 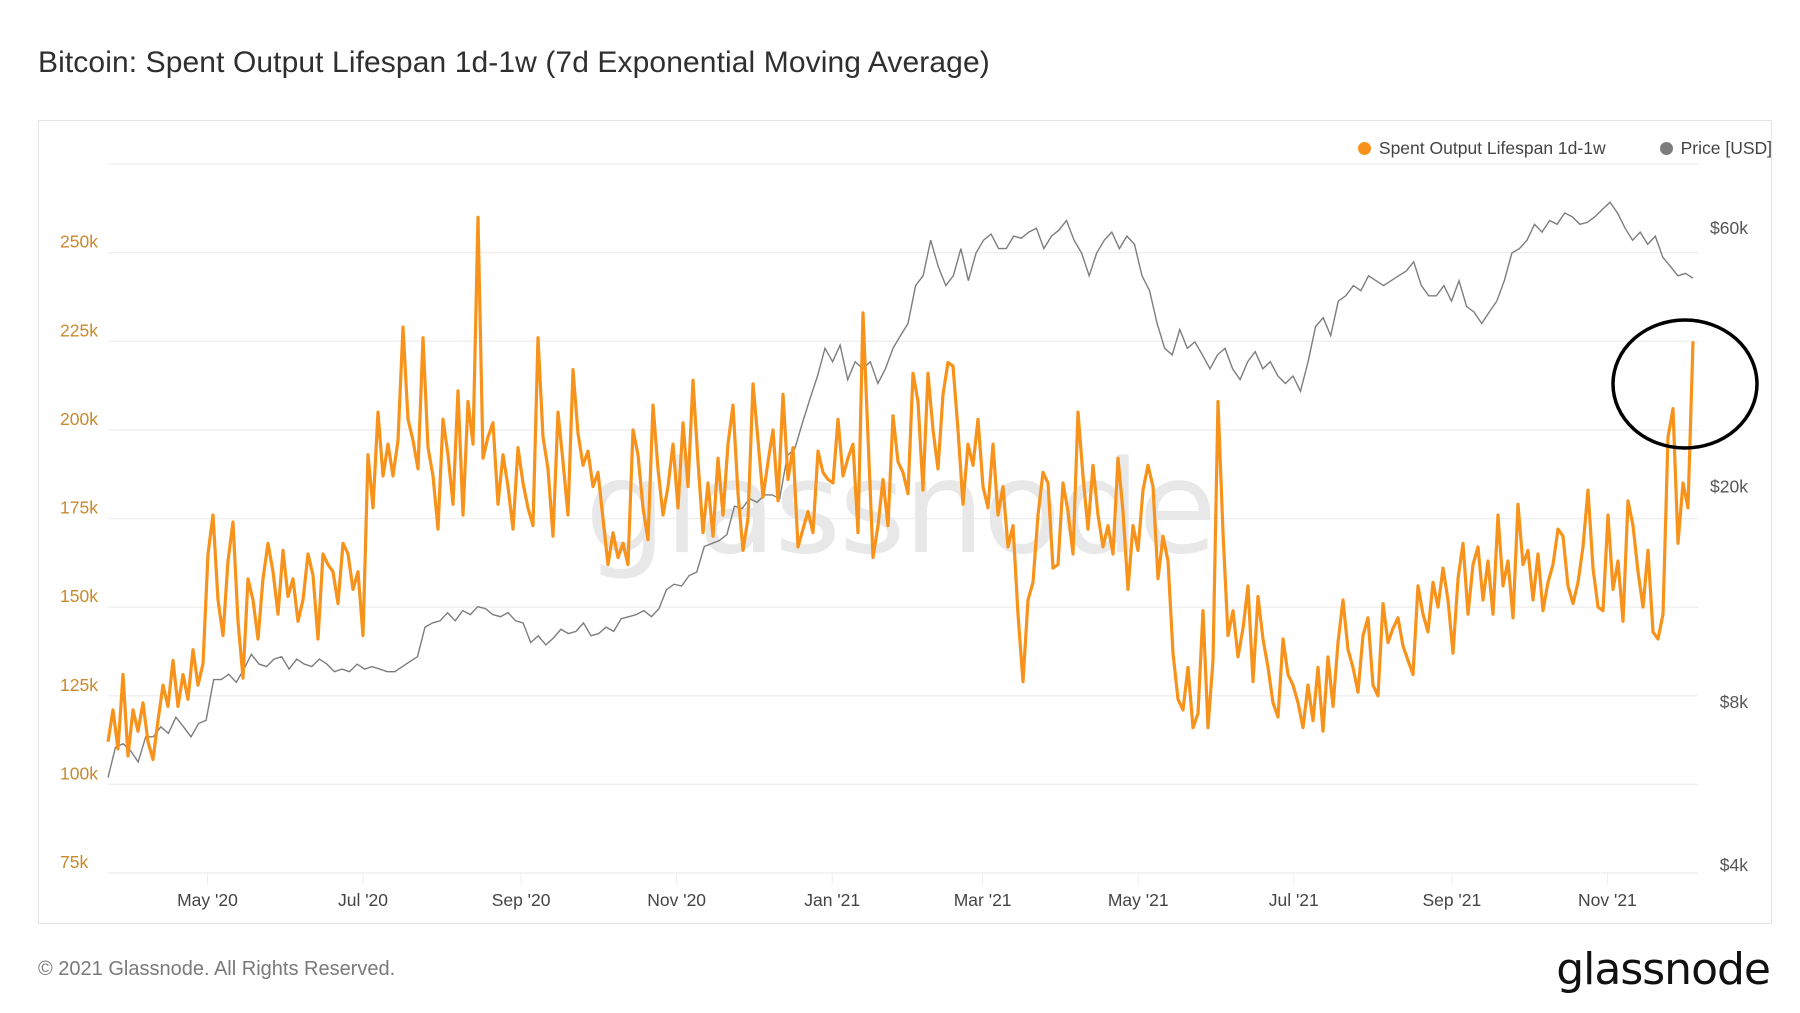 What do you see at coordinates (1451, 900) in the screenshot?
I see `x-tick-label: Sep '21` at bounding box center [1451, 900].